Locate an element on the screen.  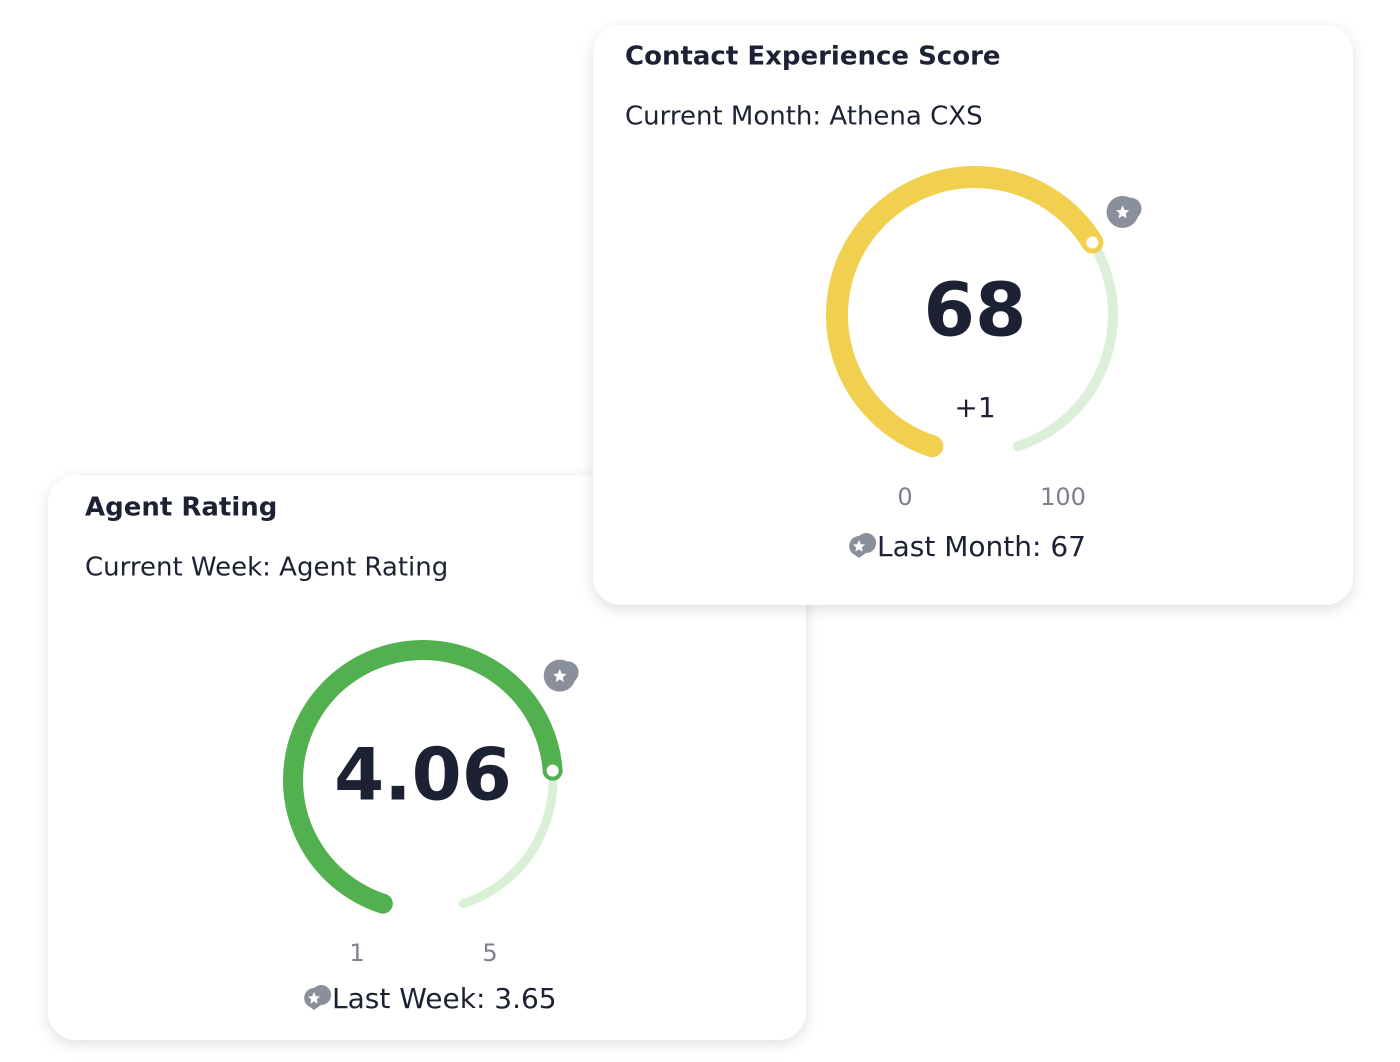
gauge-value: 4.06 is located at coordinates (423, 775).